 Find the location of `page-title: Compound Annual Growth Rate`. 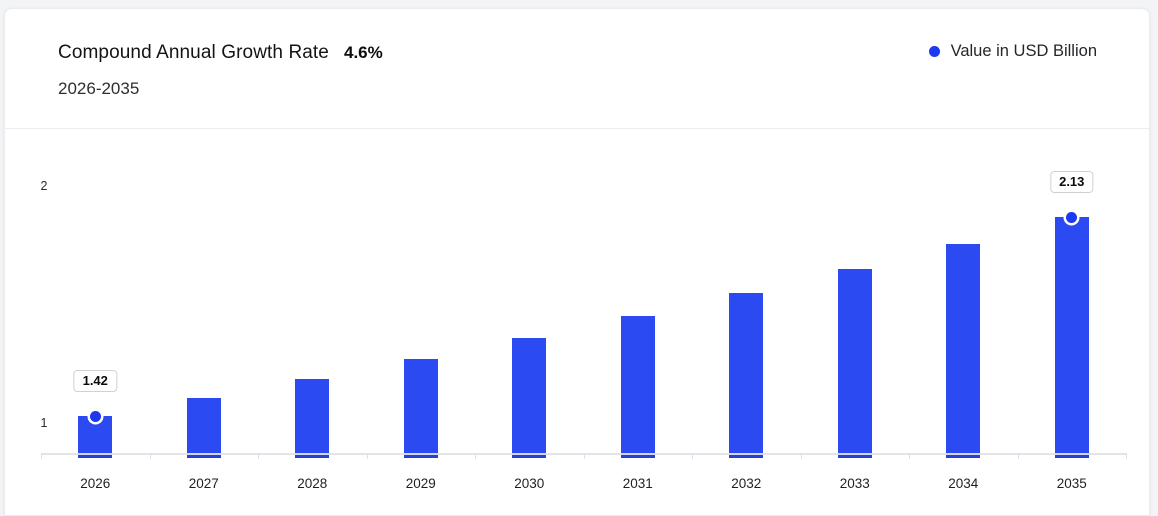

page-title: Compound Annual Growth Rate is located at coordinates (193, 52).